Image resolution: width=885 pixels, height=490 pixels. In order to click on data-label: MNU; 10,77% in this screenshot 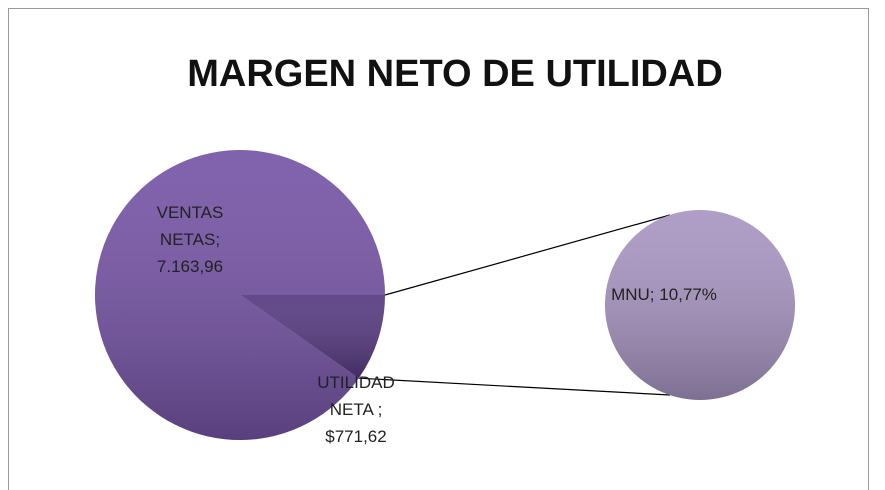, I will do `click(664, 294)`.